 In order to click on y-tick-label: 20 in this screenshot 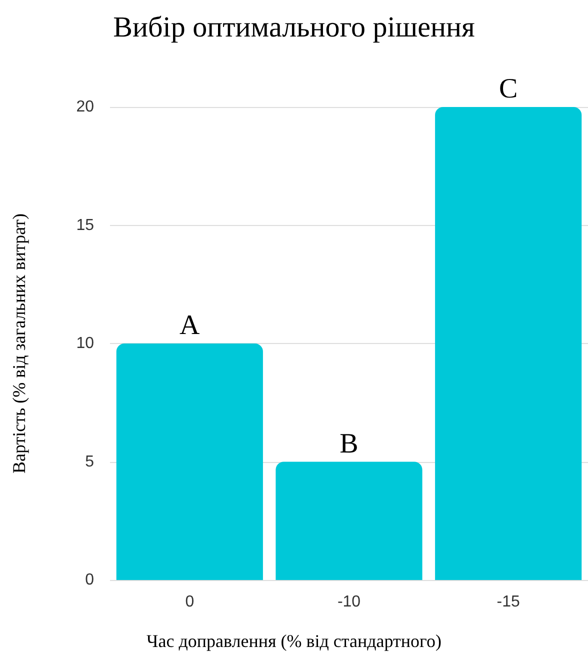, I will do `click(85, 107)`.